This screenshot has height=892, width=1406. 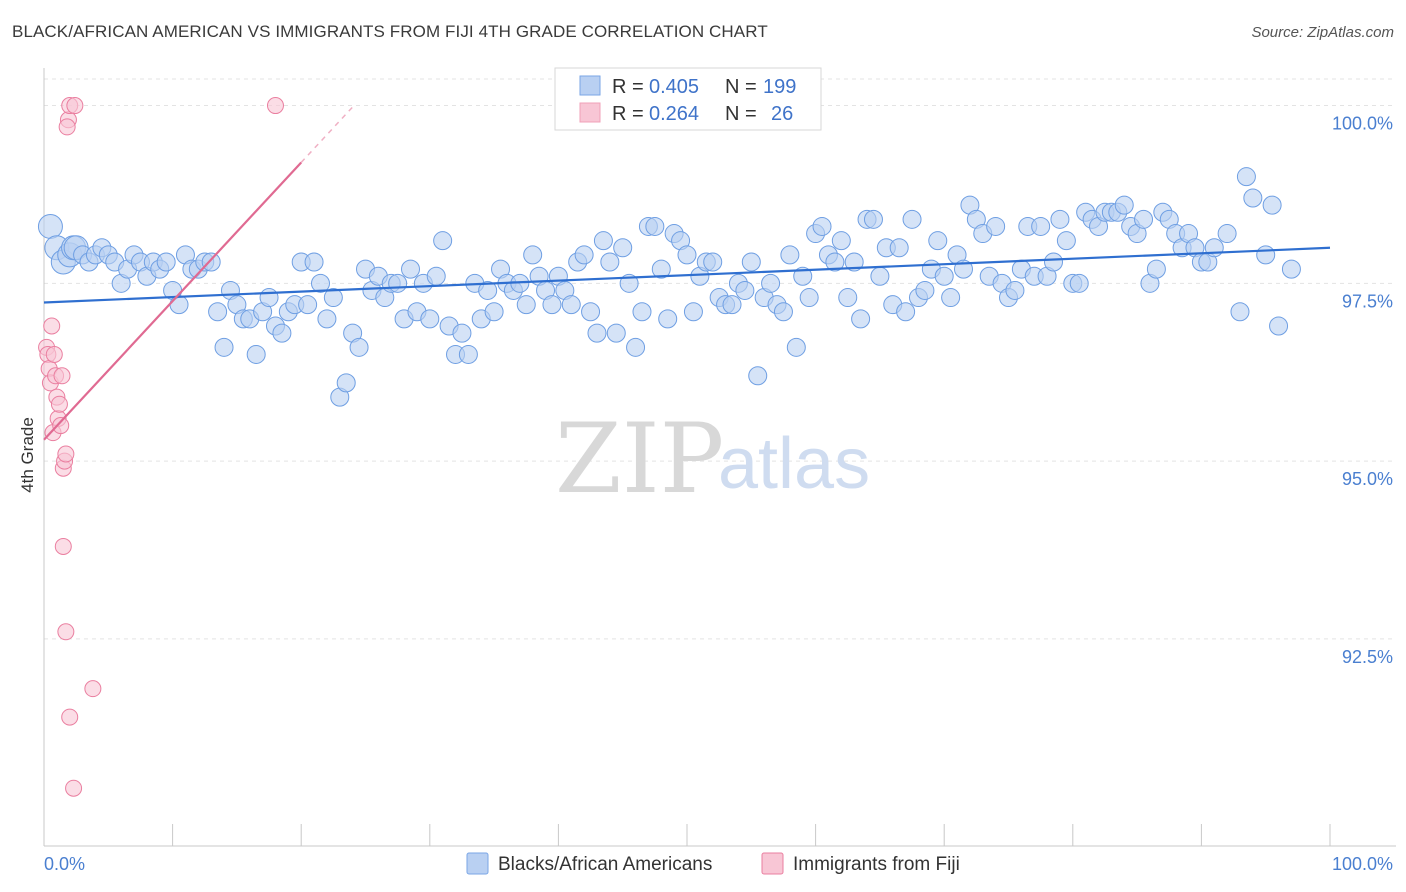 What do you see at coordinates (876, 864) in the screenshot?
I see `bottom-legend-label-fiji: Immigrants from Fiji` at bounding box center [876, 864].